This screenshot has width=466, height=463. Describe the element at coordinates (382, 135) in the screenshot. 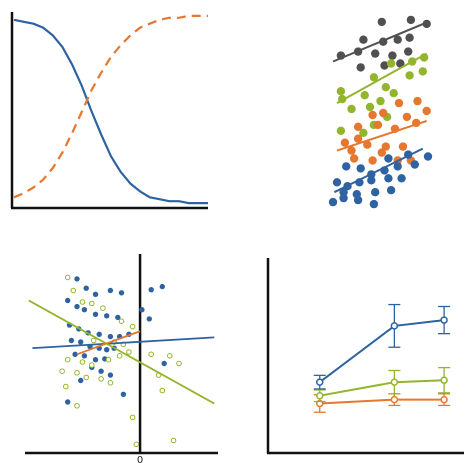

I see `trend-line-orange` at that location.